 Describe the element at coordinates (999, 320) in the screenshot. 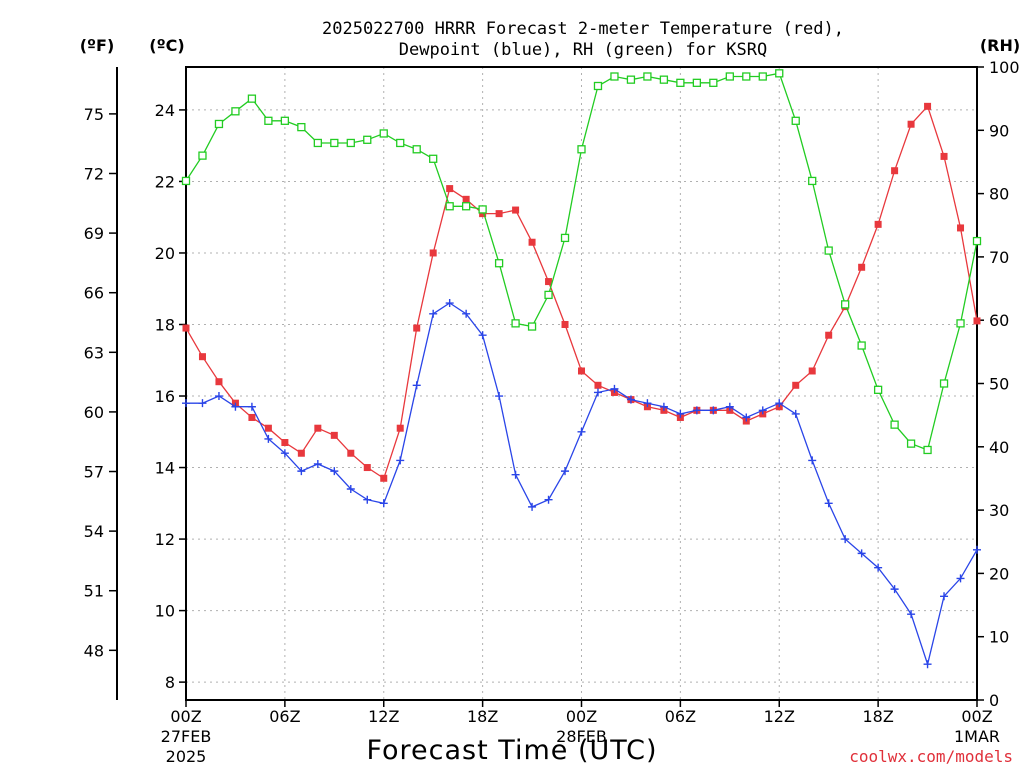

I see `rh-tick-label: 60` at that location.